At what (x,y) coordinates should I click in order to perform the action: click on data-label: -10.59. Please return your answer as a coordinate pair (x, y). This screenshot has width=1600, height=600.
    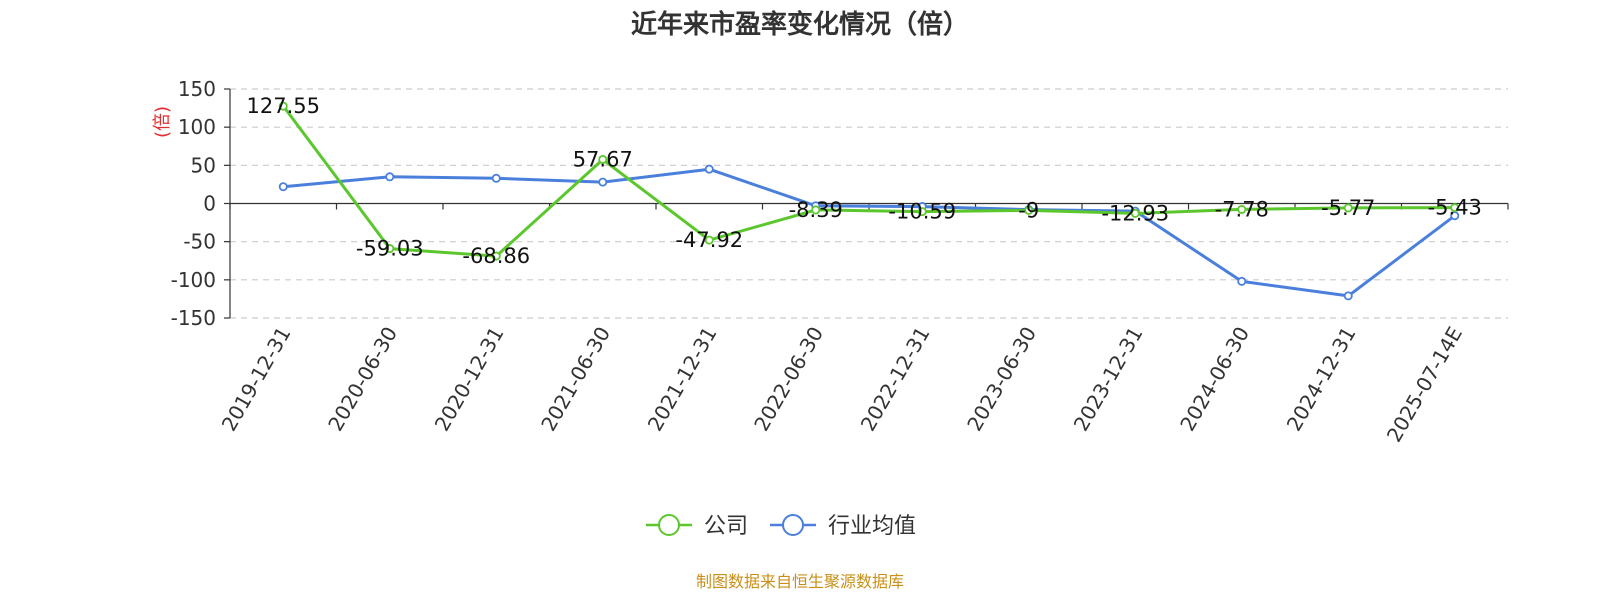
    Looking at the image, I should click on (922, 212).